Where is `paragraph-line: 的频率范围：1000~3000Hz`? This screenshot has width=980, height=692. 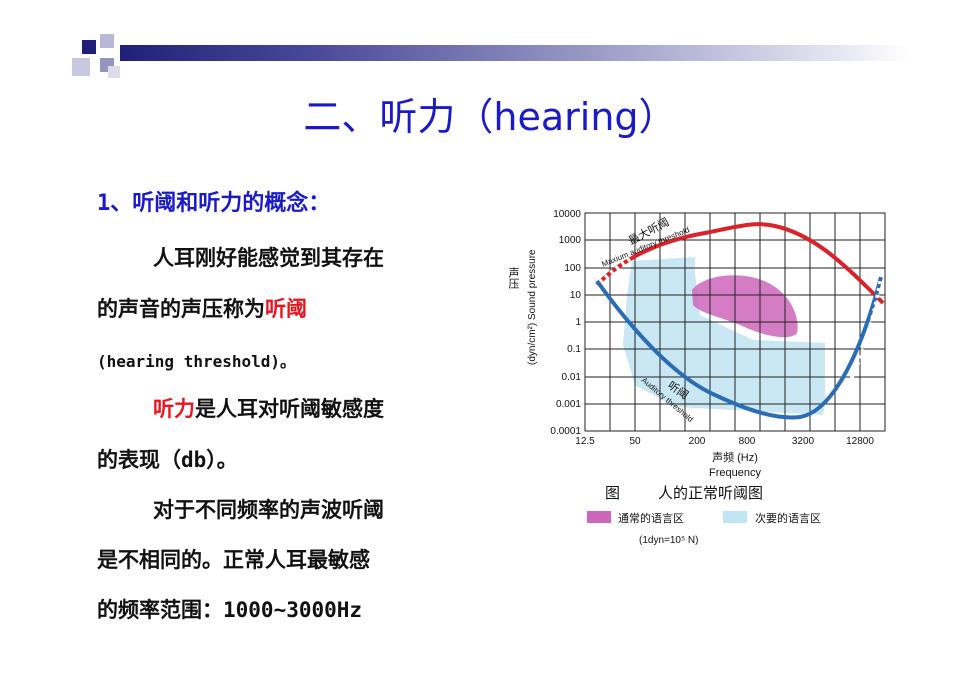 paragraph-line: 的频率范围：1000~3000Hz is located at coordinates (230, 610).